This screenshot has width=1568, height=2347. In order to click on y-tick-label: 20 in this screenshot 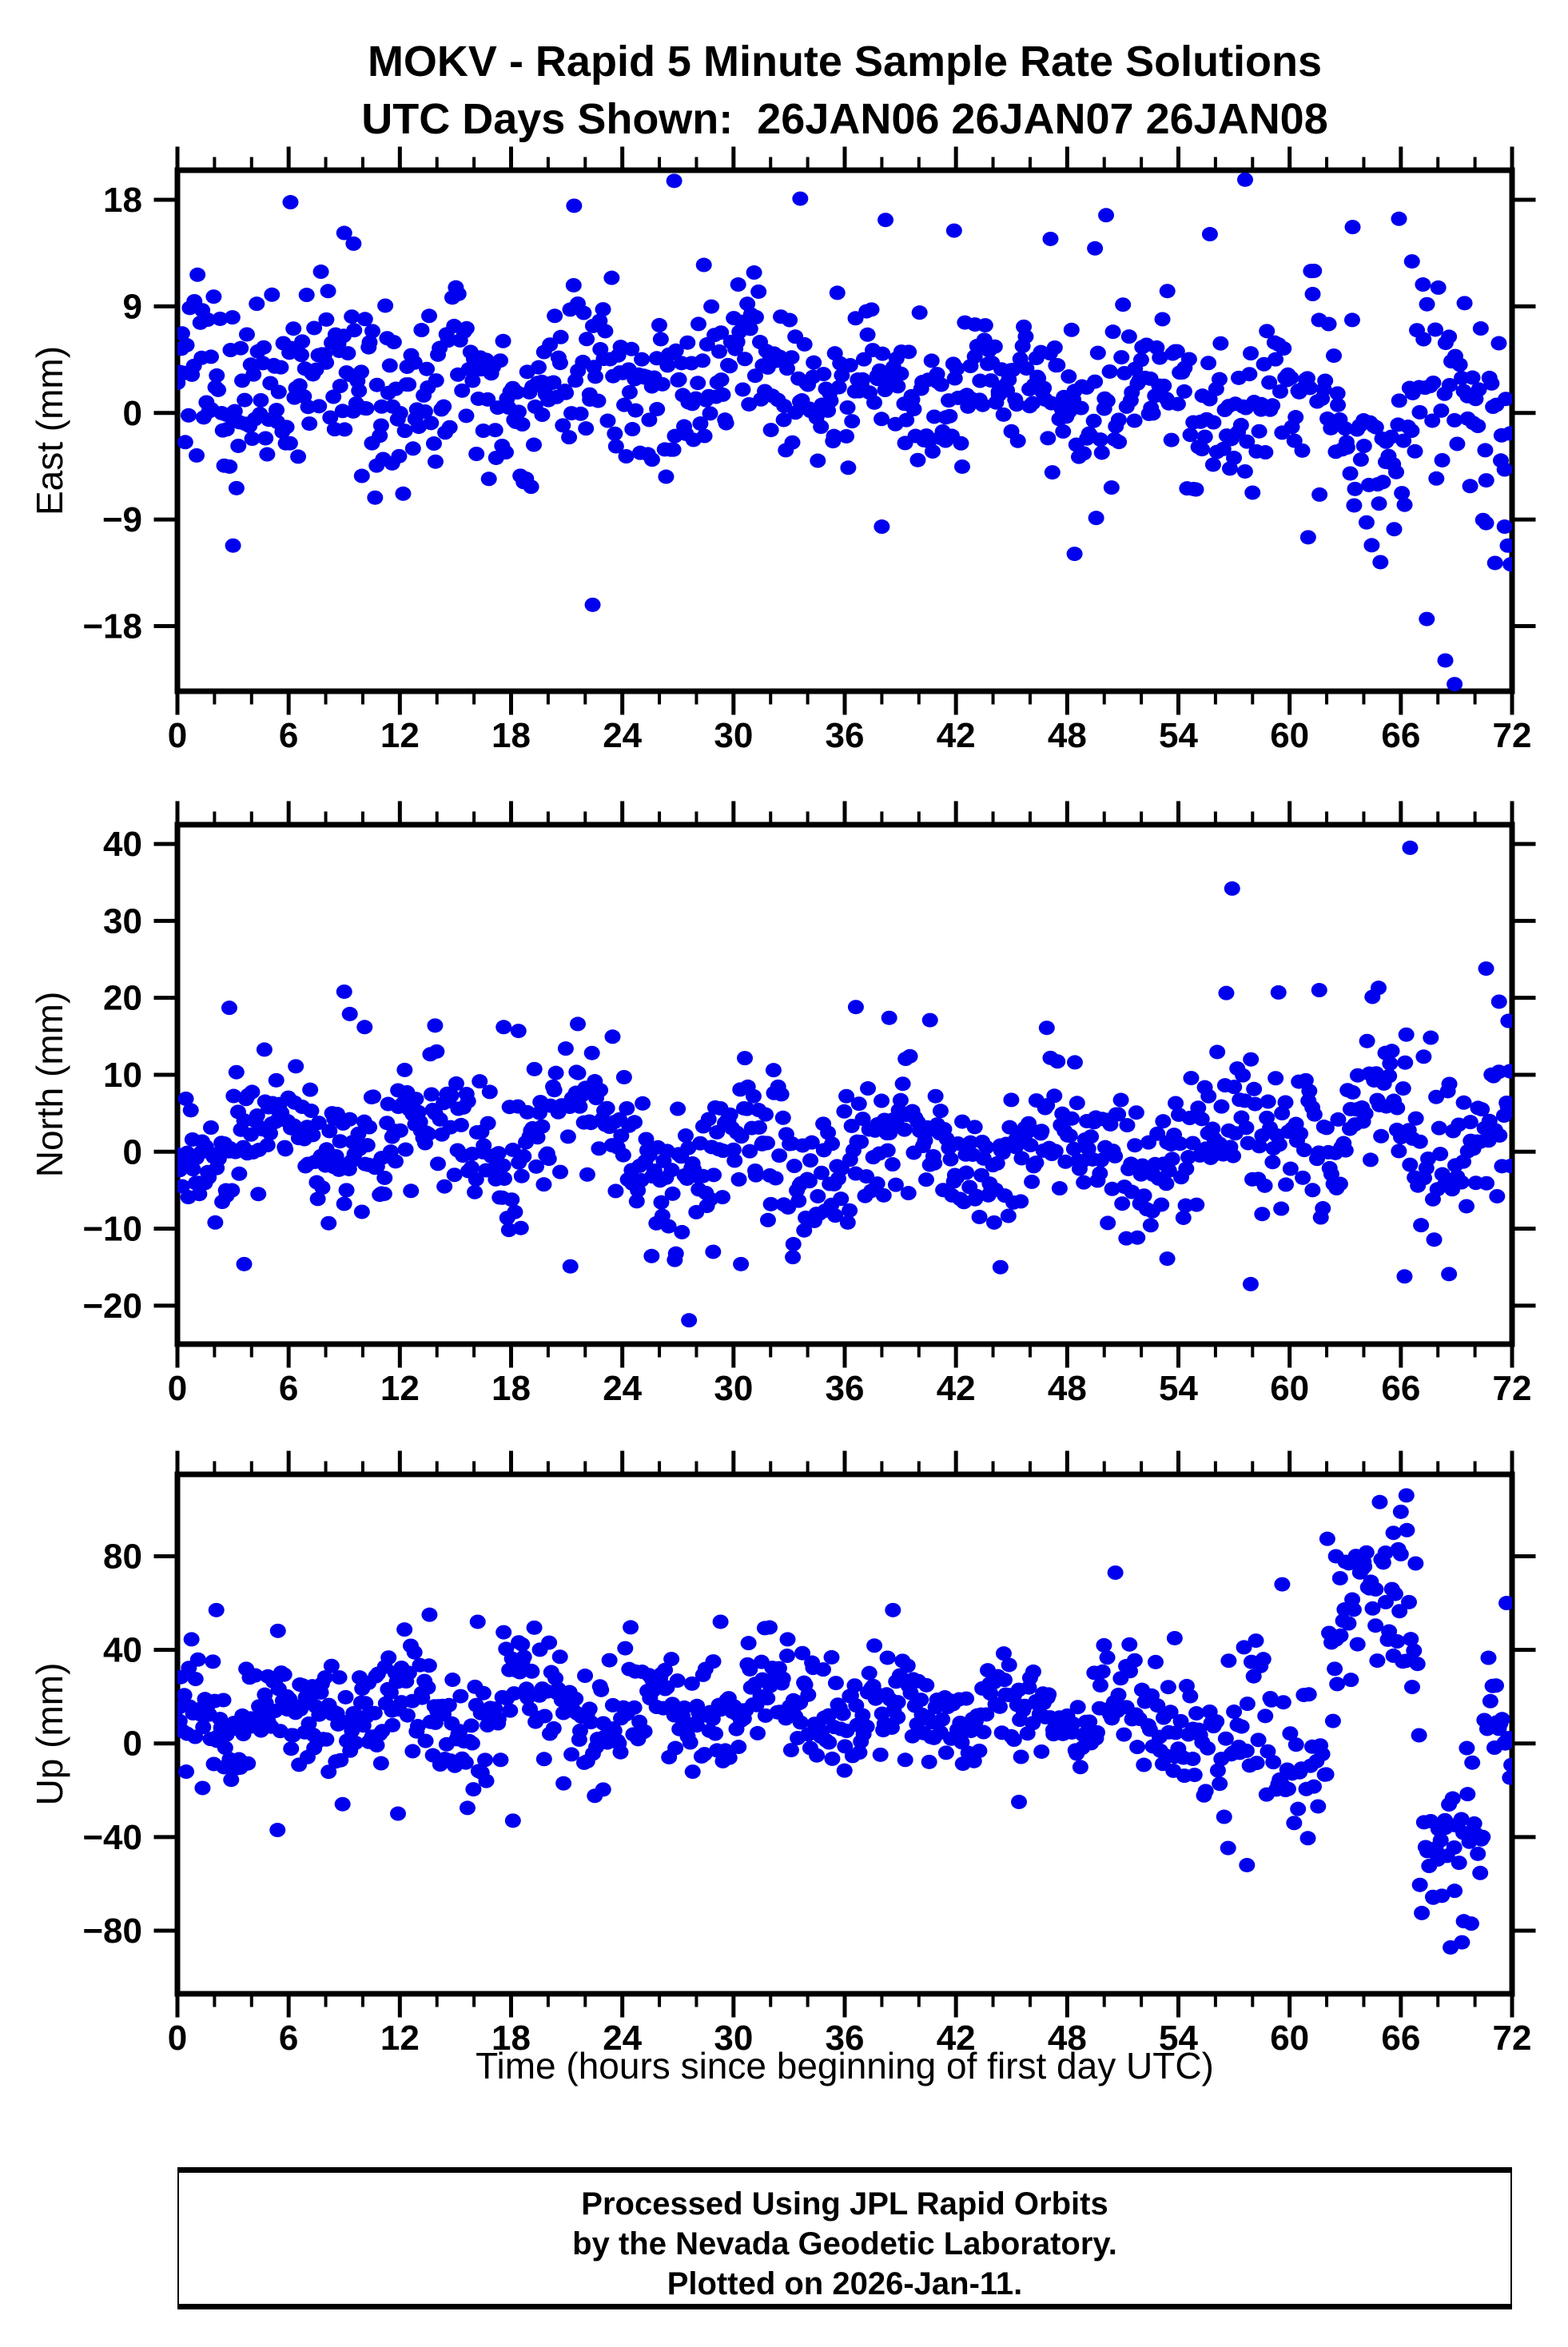, I will do `click(122, 999)`.